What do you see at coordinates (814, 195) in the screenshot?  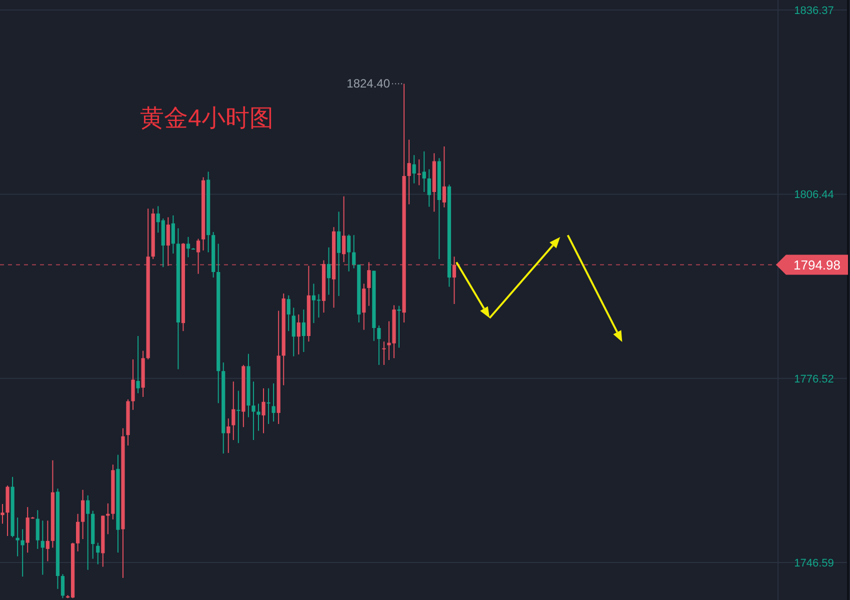 I see `y-tick-label: 1806.44` at bounding box center [814, 195].